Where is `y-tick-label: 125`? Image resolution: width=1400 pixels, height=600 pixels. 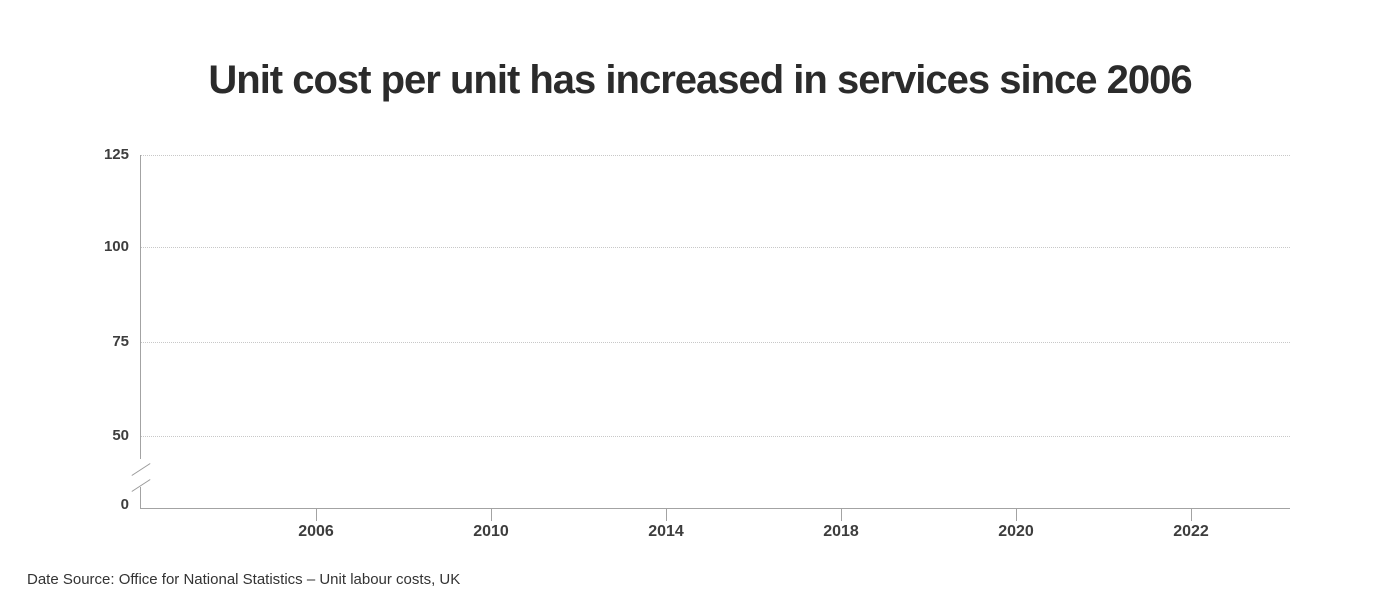
y-tick-label: 125 is located at coordinates (116, 154).